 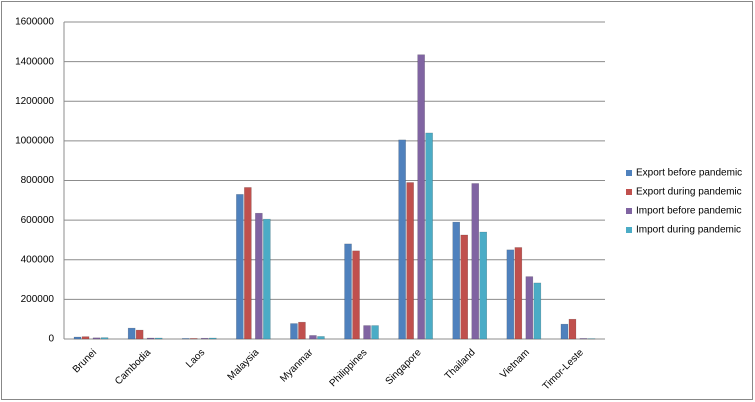 What do you see at coordinates (38, 220) in the screenshot?
I see `y-tick-label: 600000` at bounding box center [38, 220].